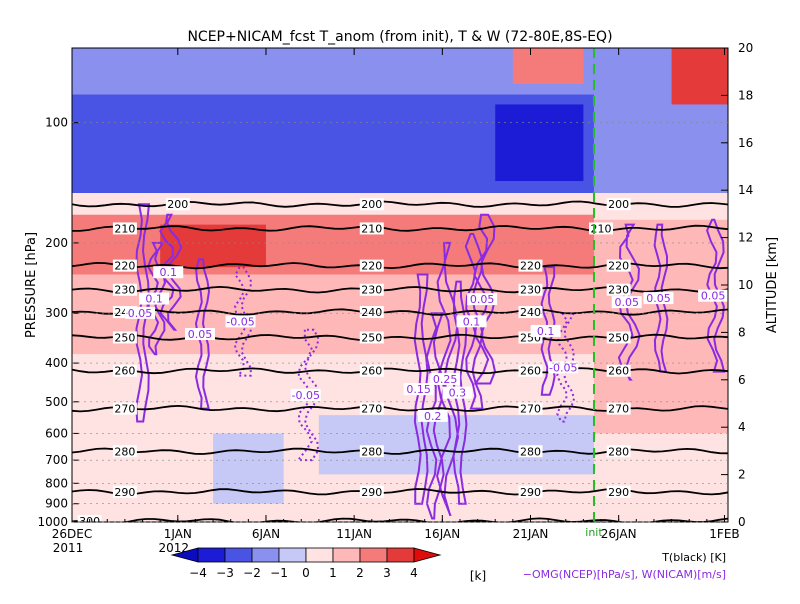 The width and height of the screenshot is (800, 604). Describe the element at coordinates (619, 534) in the screenshot. I see `x-tick-label: 26JAN` at that location.